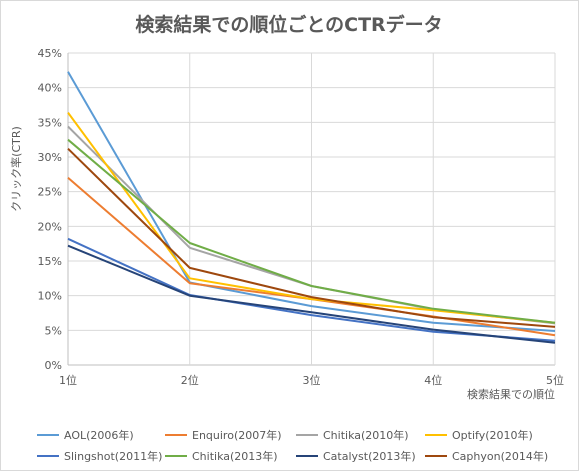 The width and height of the screenshot is (579, 471). What do you see at coordinates (369, 456) in the screenshot?
I see `legend-label: Catalyst(2013年)` at bounding box center [369, 456].